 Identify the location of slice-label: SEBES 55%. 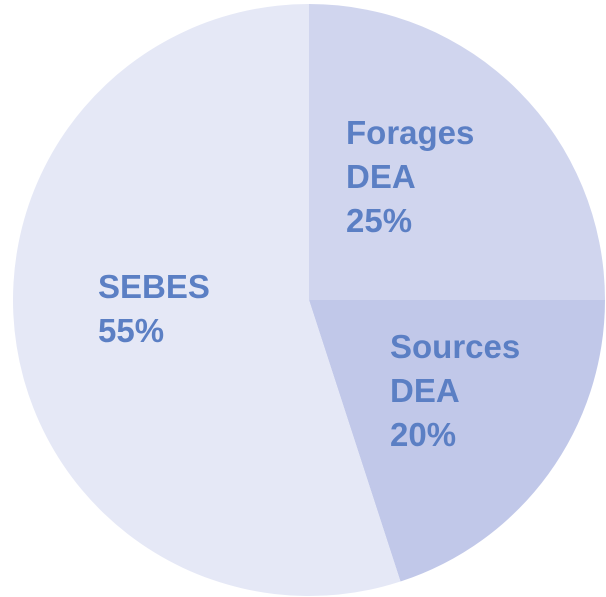
(154, 309).